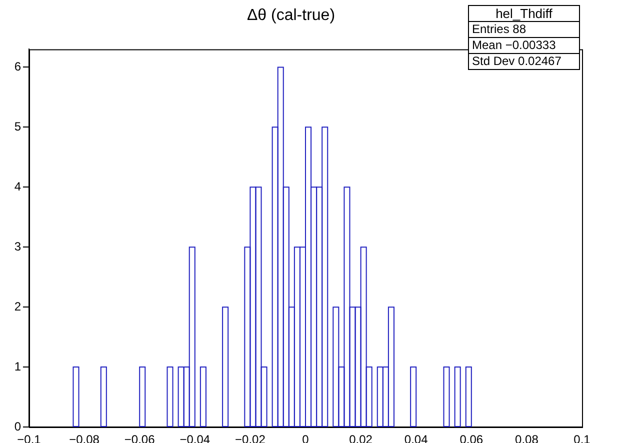 This screenshot has height=443, width=630. Describe the element at coordinates (18, 366) in the screenshot. I see `y-tick-label: 1` at that location.